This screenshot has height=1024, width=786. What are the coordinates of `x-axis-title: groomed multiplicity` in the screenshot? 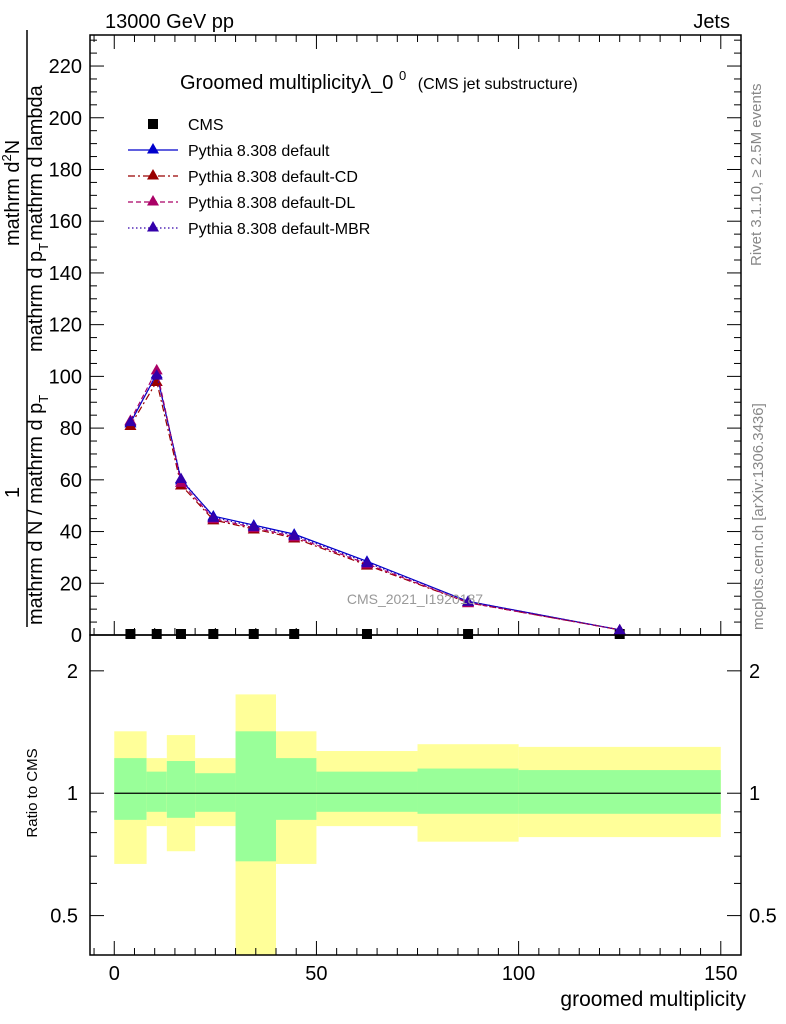 It's located at (653, 999).